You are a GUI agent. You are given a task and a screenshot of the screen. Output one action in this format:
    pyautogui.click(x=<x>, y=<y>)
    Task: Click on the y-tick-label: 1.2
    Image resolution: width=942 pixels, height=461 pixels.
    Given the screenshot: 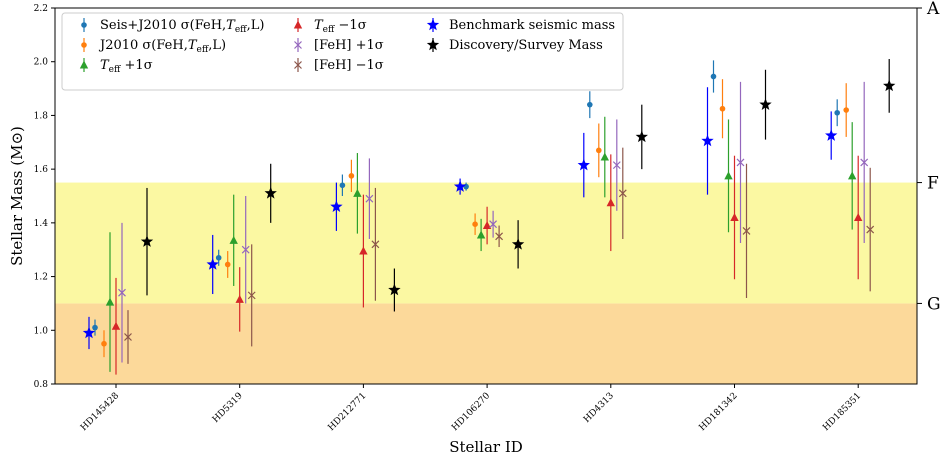 What is the action you would take?
    pyautogui.click(x=41, y=278)
    